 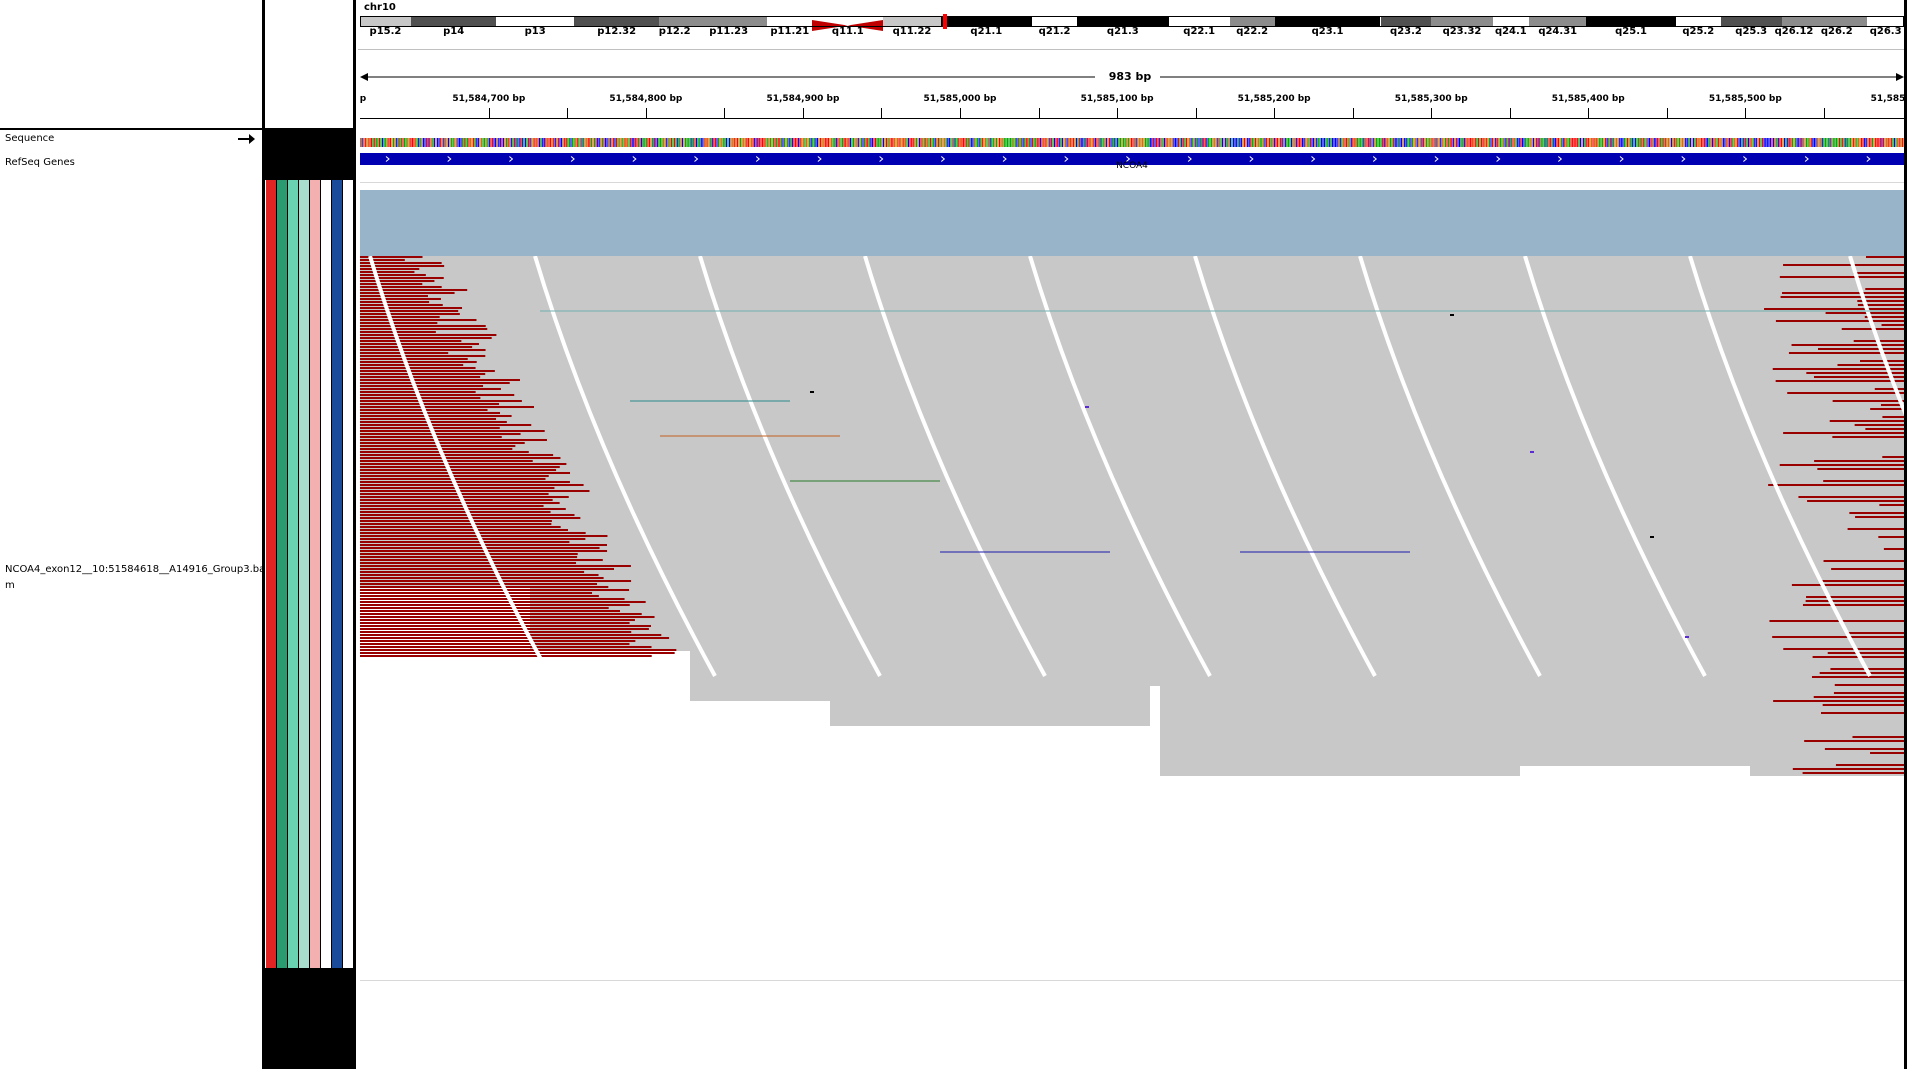 What do you see at coordinates (247, 137) in the screenshot?
I see `arrow-right-icon` at bounding box center [247, 137].